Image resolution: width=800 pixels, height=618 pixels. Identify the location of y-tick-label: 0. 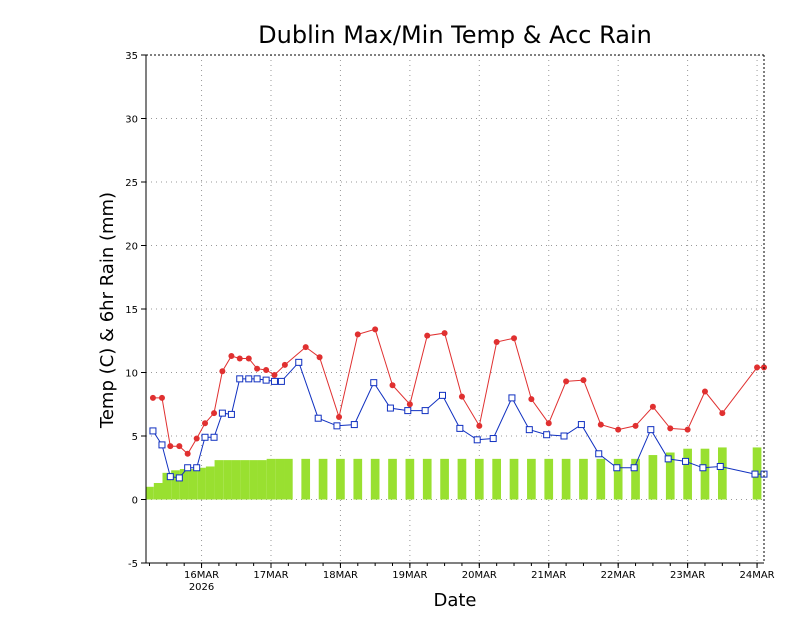
(135, 501).